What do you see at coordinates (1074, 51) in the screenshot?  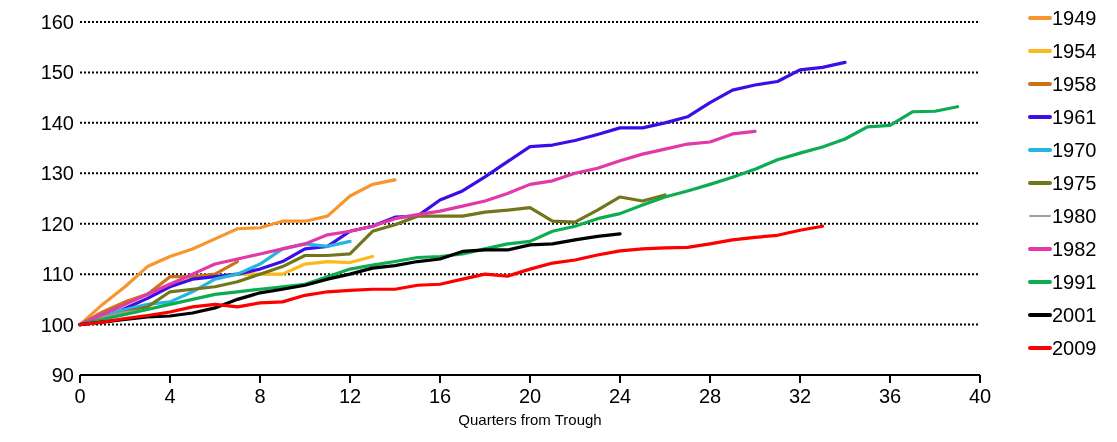 I see `legend-label: 1954` at bounding box center [1074, 51].